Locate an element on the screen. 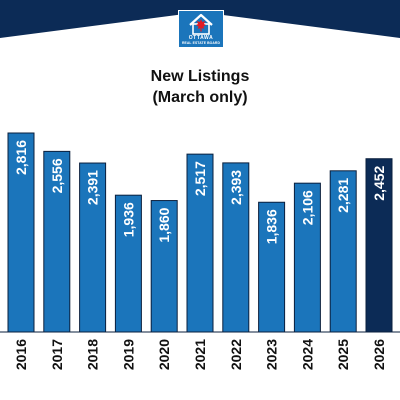  value-label-2024: 2,106 is located at coordinates (307, 207).